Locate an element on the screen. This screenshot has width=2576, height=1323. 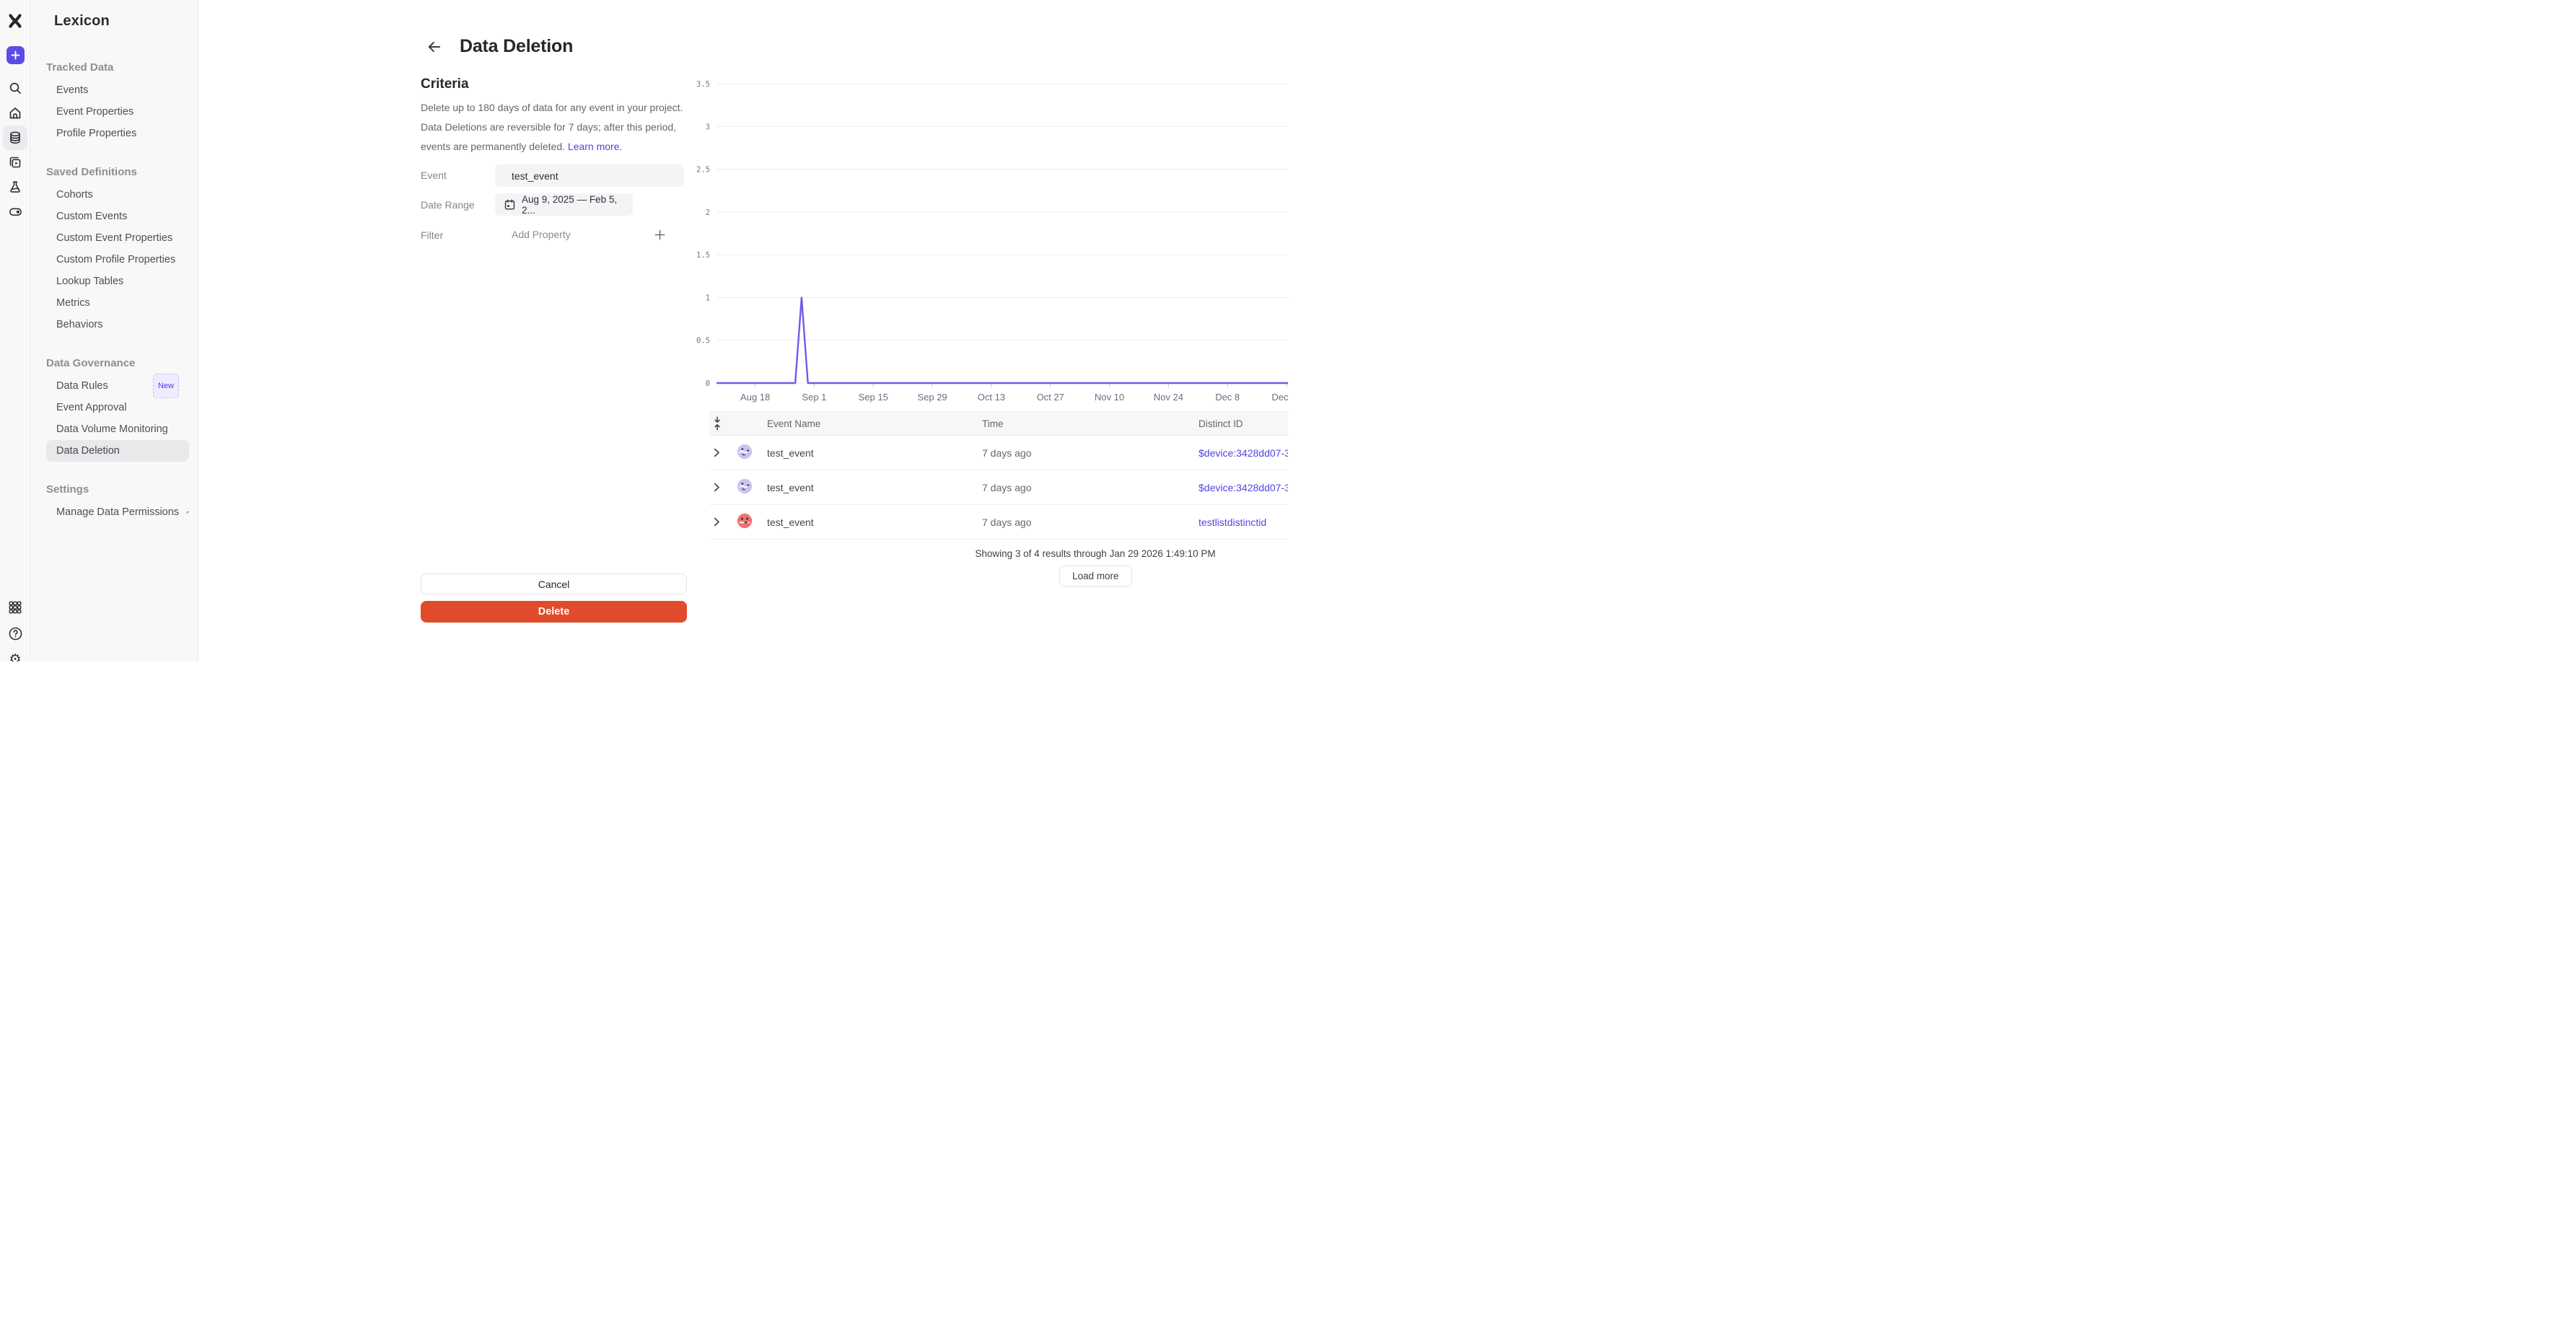
home-icon is located at coordinates (15, 114).